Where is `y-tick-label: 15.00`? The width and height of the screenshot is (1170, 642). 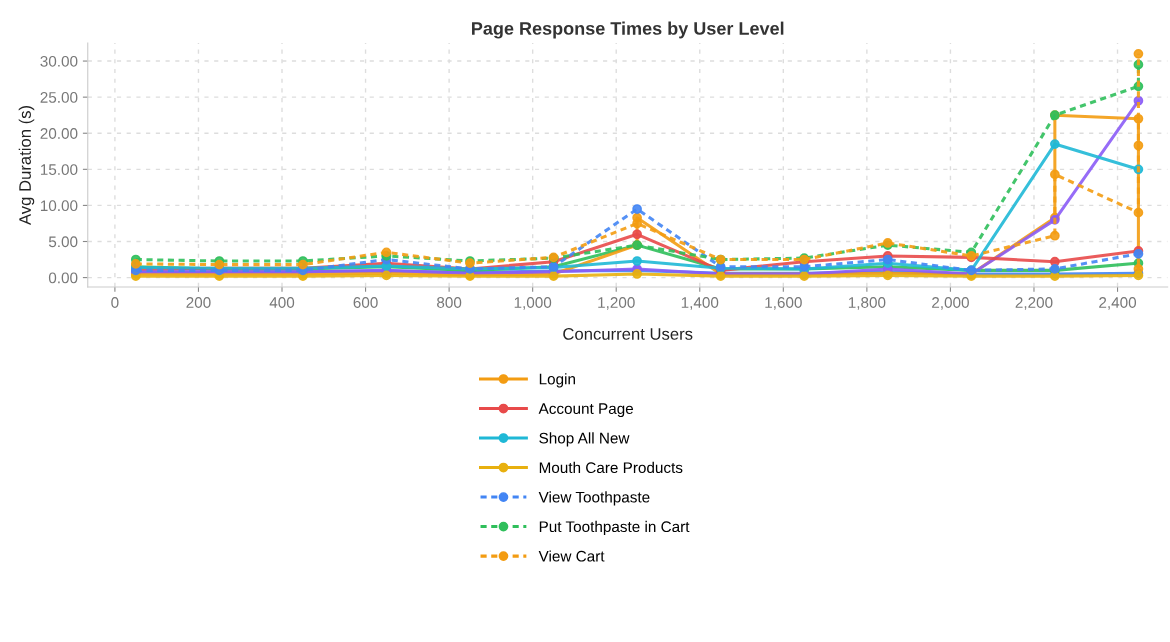 y-tick-label: 15.00 is located at coordinates (59, 170).